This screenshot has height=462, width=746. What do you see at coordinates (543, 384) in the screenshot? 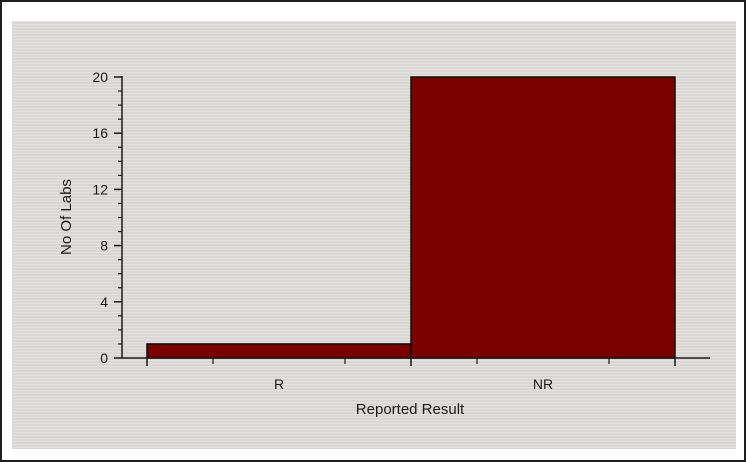
I see `x-tick-label-nr: NR` at bounding box center [543, 384].